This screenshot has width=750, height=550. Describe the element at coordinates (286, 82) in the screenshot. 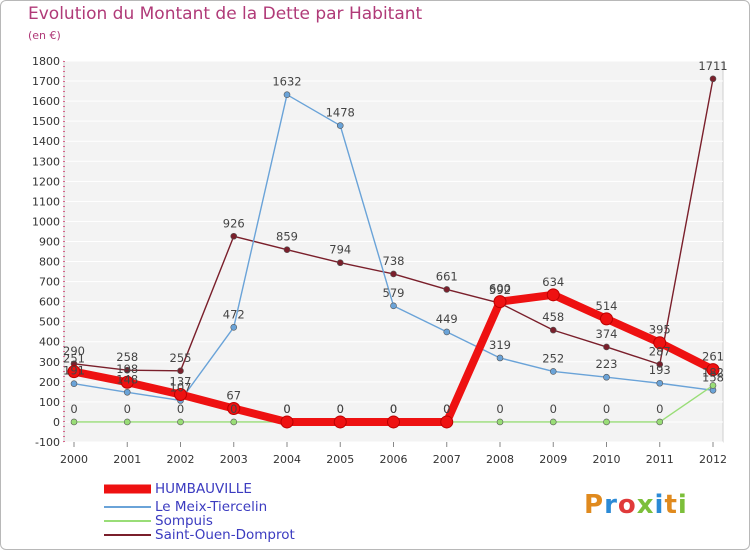

I see `data-label: 1632` at that location.